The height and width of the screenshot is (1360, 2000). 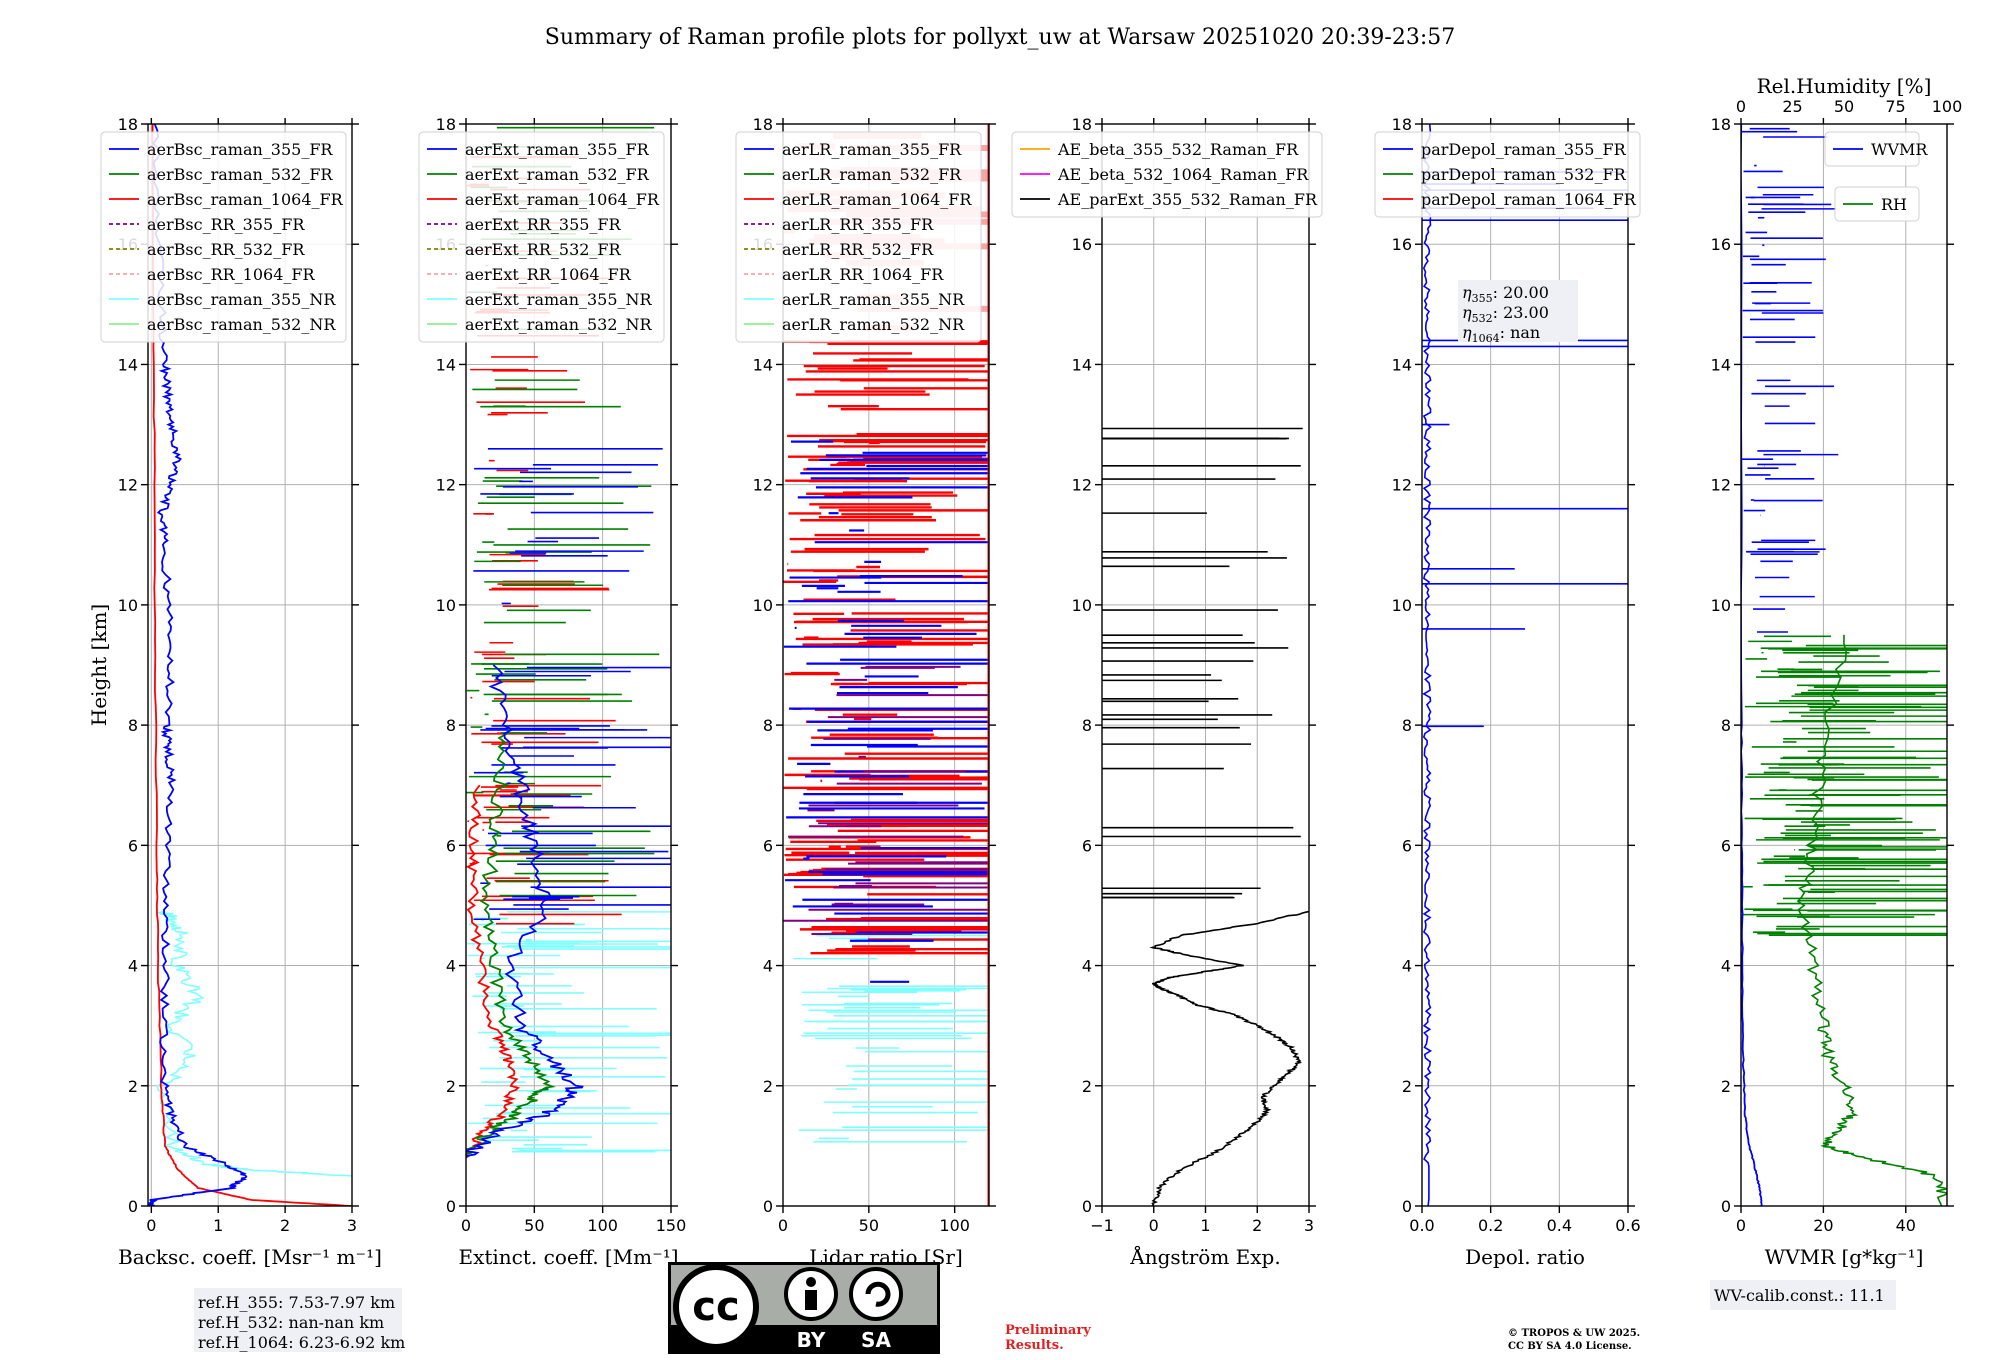 I want to click on legend-label-aerLR_raman_532_FR: aerLR_raman_532_FR, so click(x=872, y=174).